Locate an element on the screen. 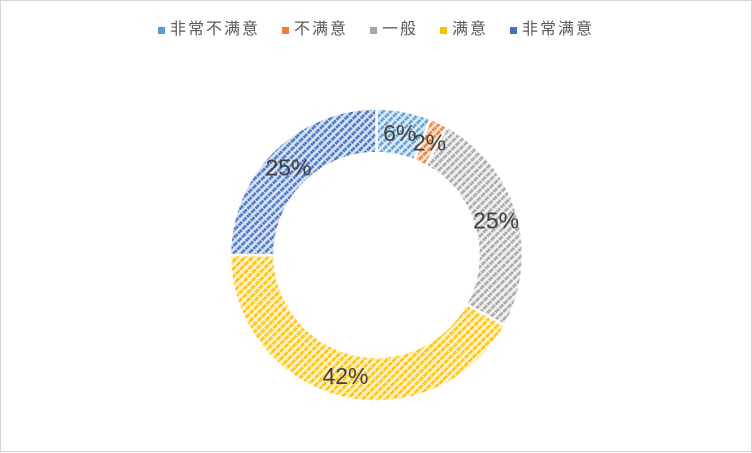 The image size is (752, 453). legend-item: 不满意 is located at coordinates (314, 30).